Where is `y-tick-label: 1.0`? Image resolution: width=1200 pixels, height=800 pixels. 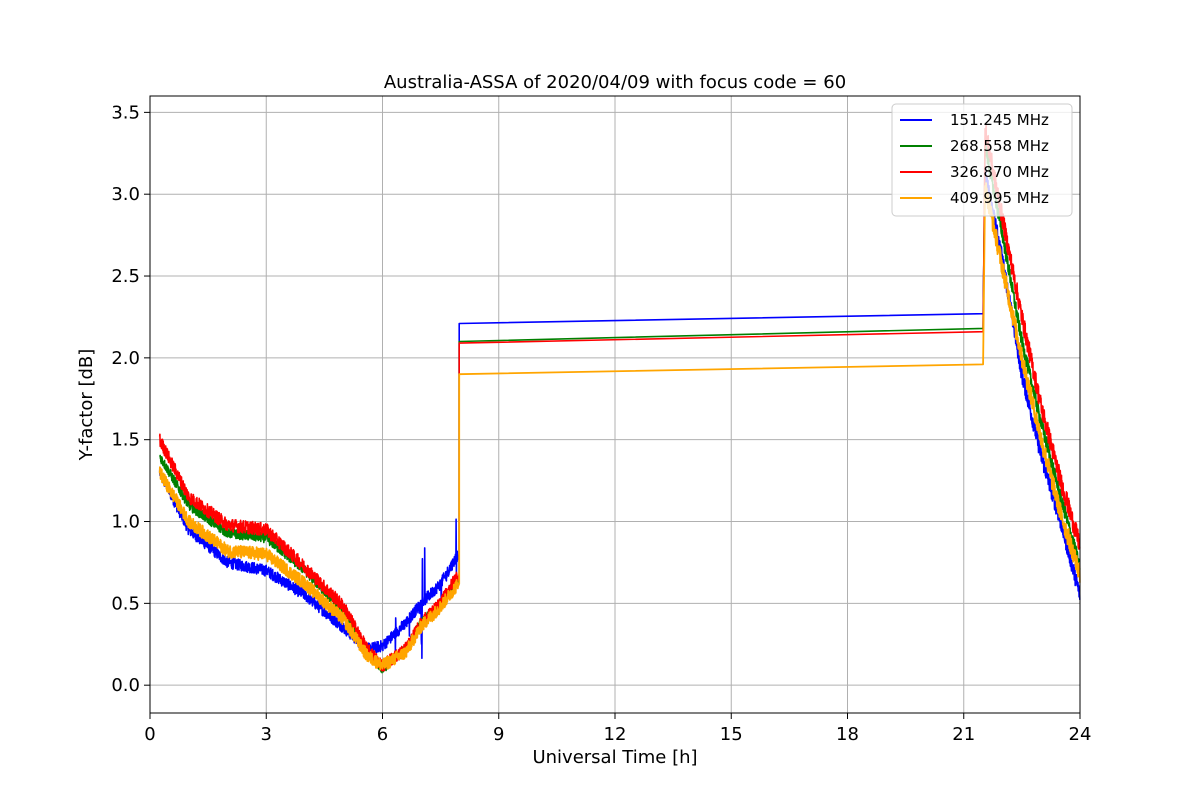 y-tick-label: 1.0 is located at coordinates (125, 522).